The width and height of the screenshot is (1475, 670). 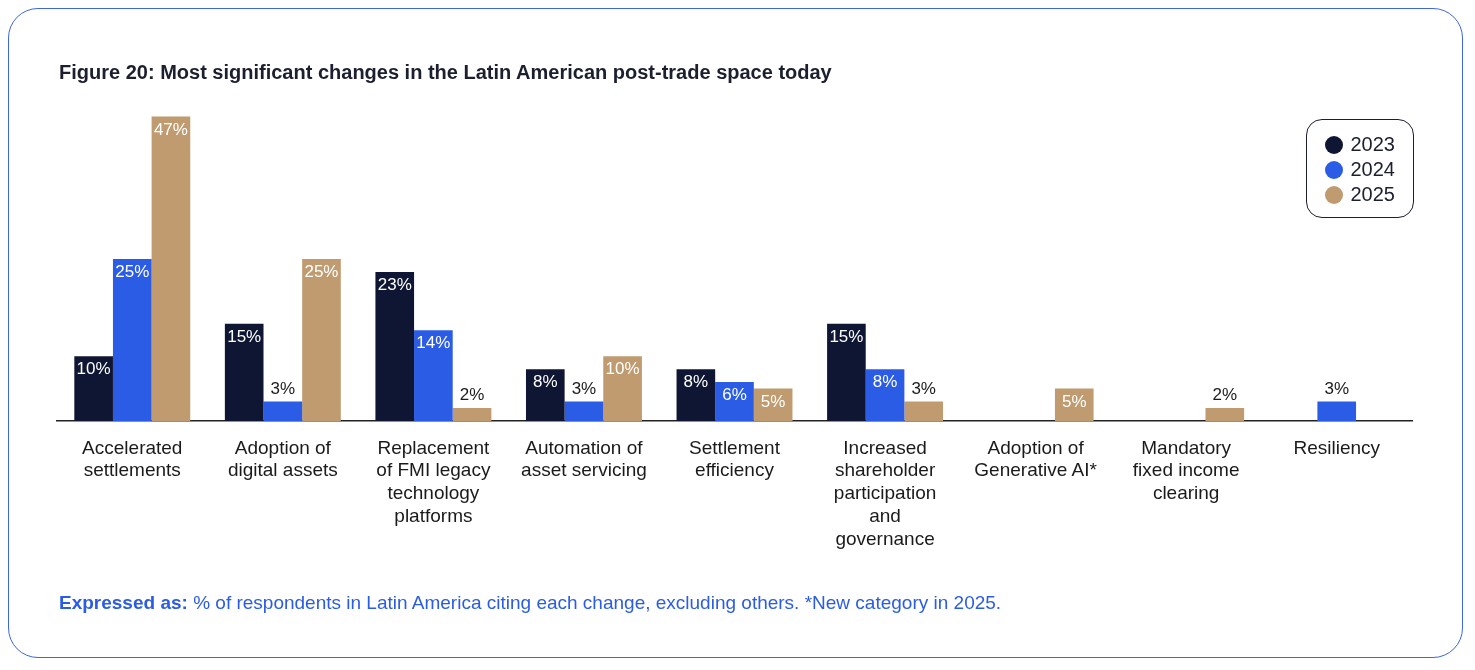 I want to click on x-tick-label: Adoption of digital assets, so click(x=282, y=458).